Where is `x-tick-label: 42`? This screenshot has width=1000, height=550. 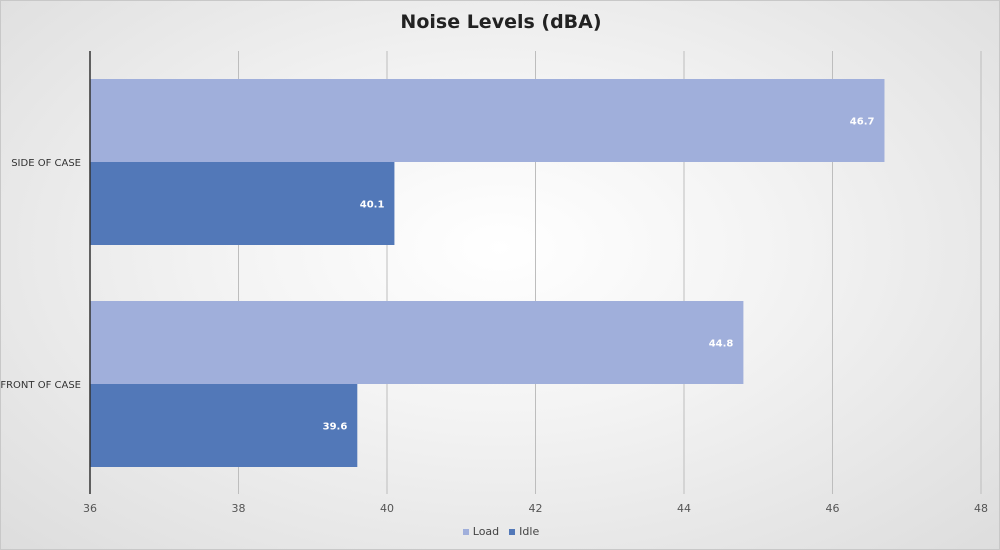
x-tick-label: 42 is located at coordinates (536, 508).